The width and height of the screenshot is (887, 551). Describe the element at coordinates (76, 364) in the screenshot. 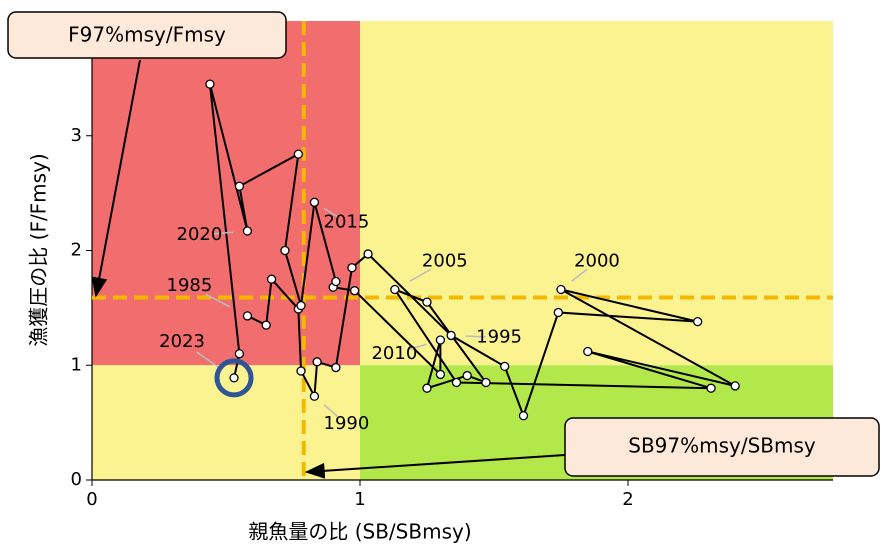

I see `y-tick-label: 1` at that location.